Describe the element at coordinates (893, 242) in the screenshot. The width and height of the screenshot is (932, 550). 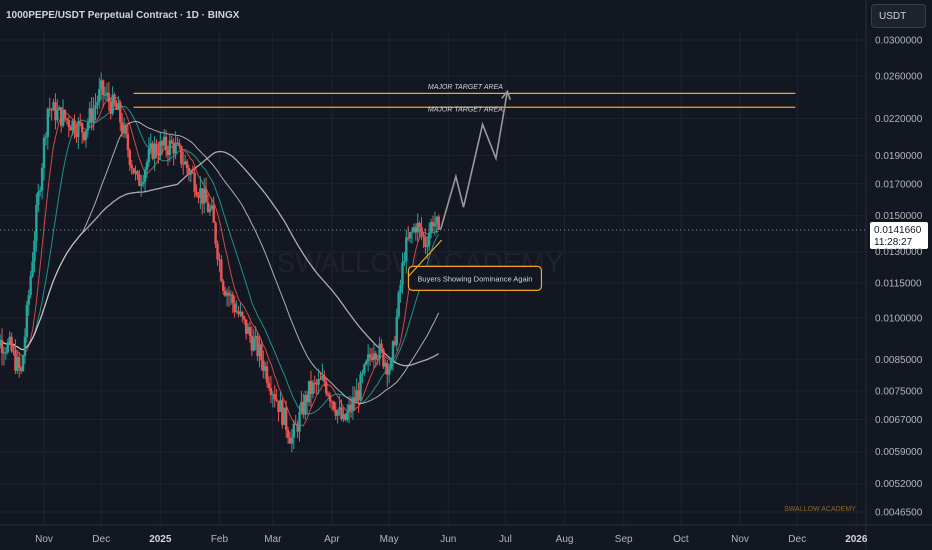
I see `price-badge-countdown: 11:28:27` at that location.